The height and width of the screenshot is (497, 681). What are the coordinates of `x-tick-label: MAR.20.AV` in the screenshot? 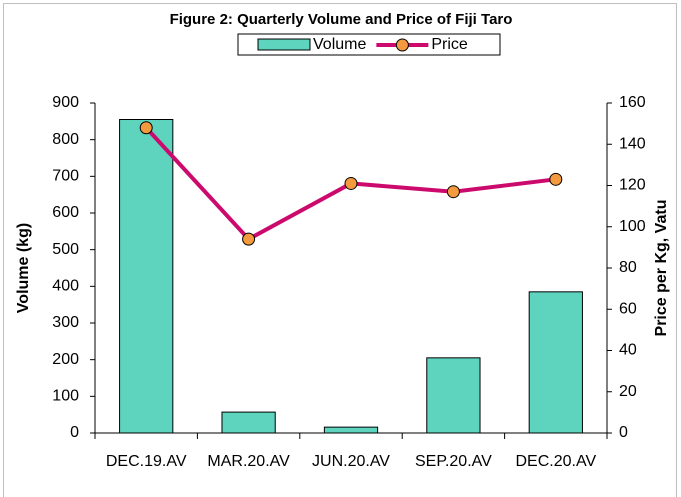 It's located at (248, 461).